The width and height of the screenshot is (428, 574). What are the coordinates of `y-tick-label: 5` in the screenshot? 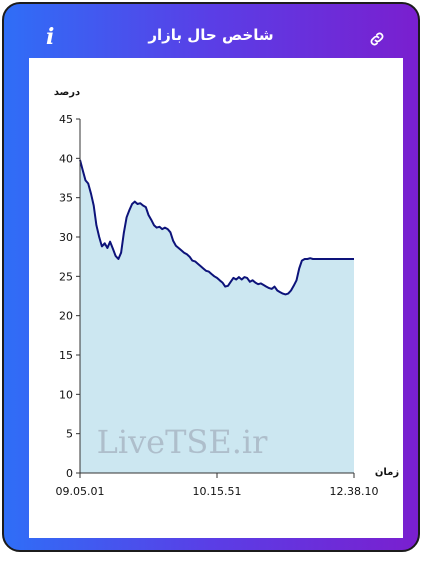 It's located at (69, 434).